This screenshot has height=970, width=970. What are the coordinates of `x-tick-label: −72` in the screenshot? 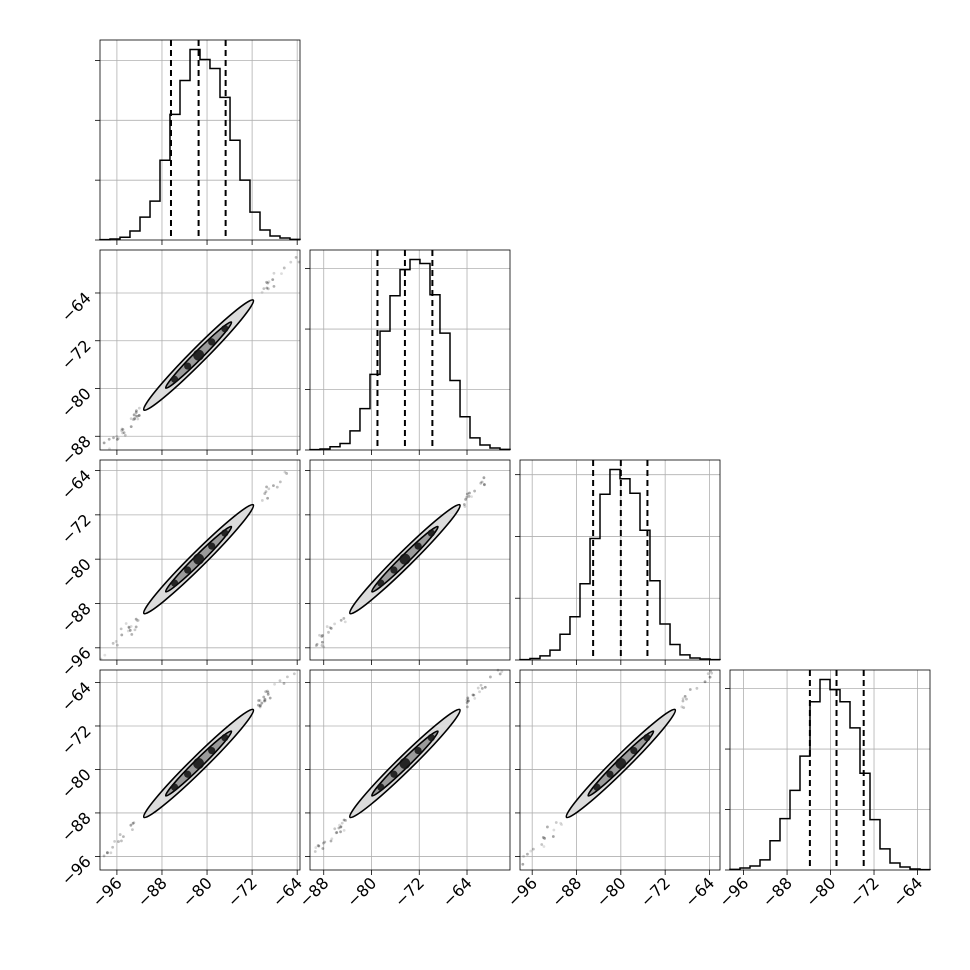 It's located at (864, 891).